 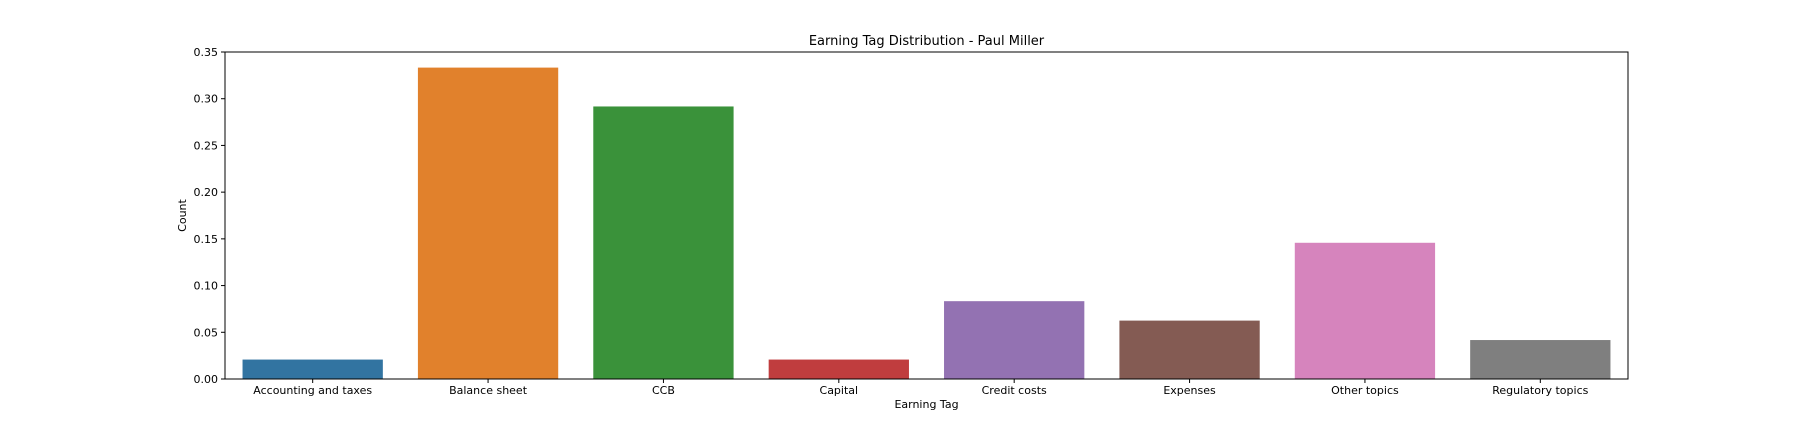 What do you see at coordinates (206, 145) in the screenshot?
I see `y-tick-label: 0.25` at bounding box center [206, 145].